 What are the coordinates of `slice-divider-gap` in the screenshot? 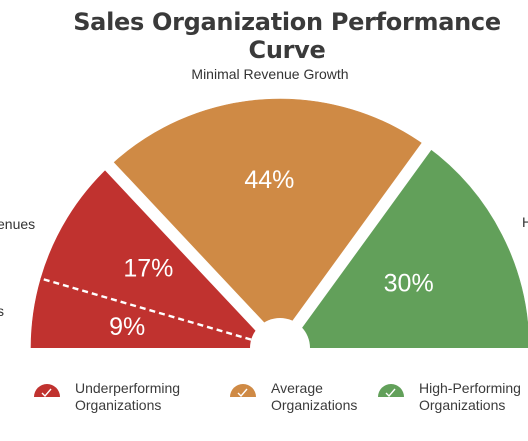 It's located at (354, 246).